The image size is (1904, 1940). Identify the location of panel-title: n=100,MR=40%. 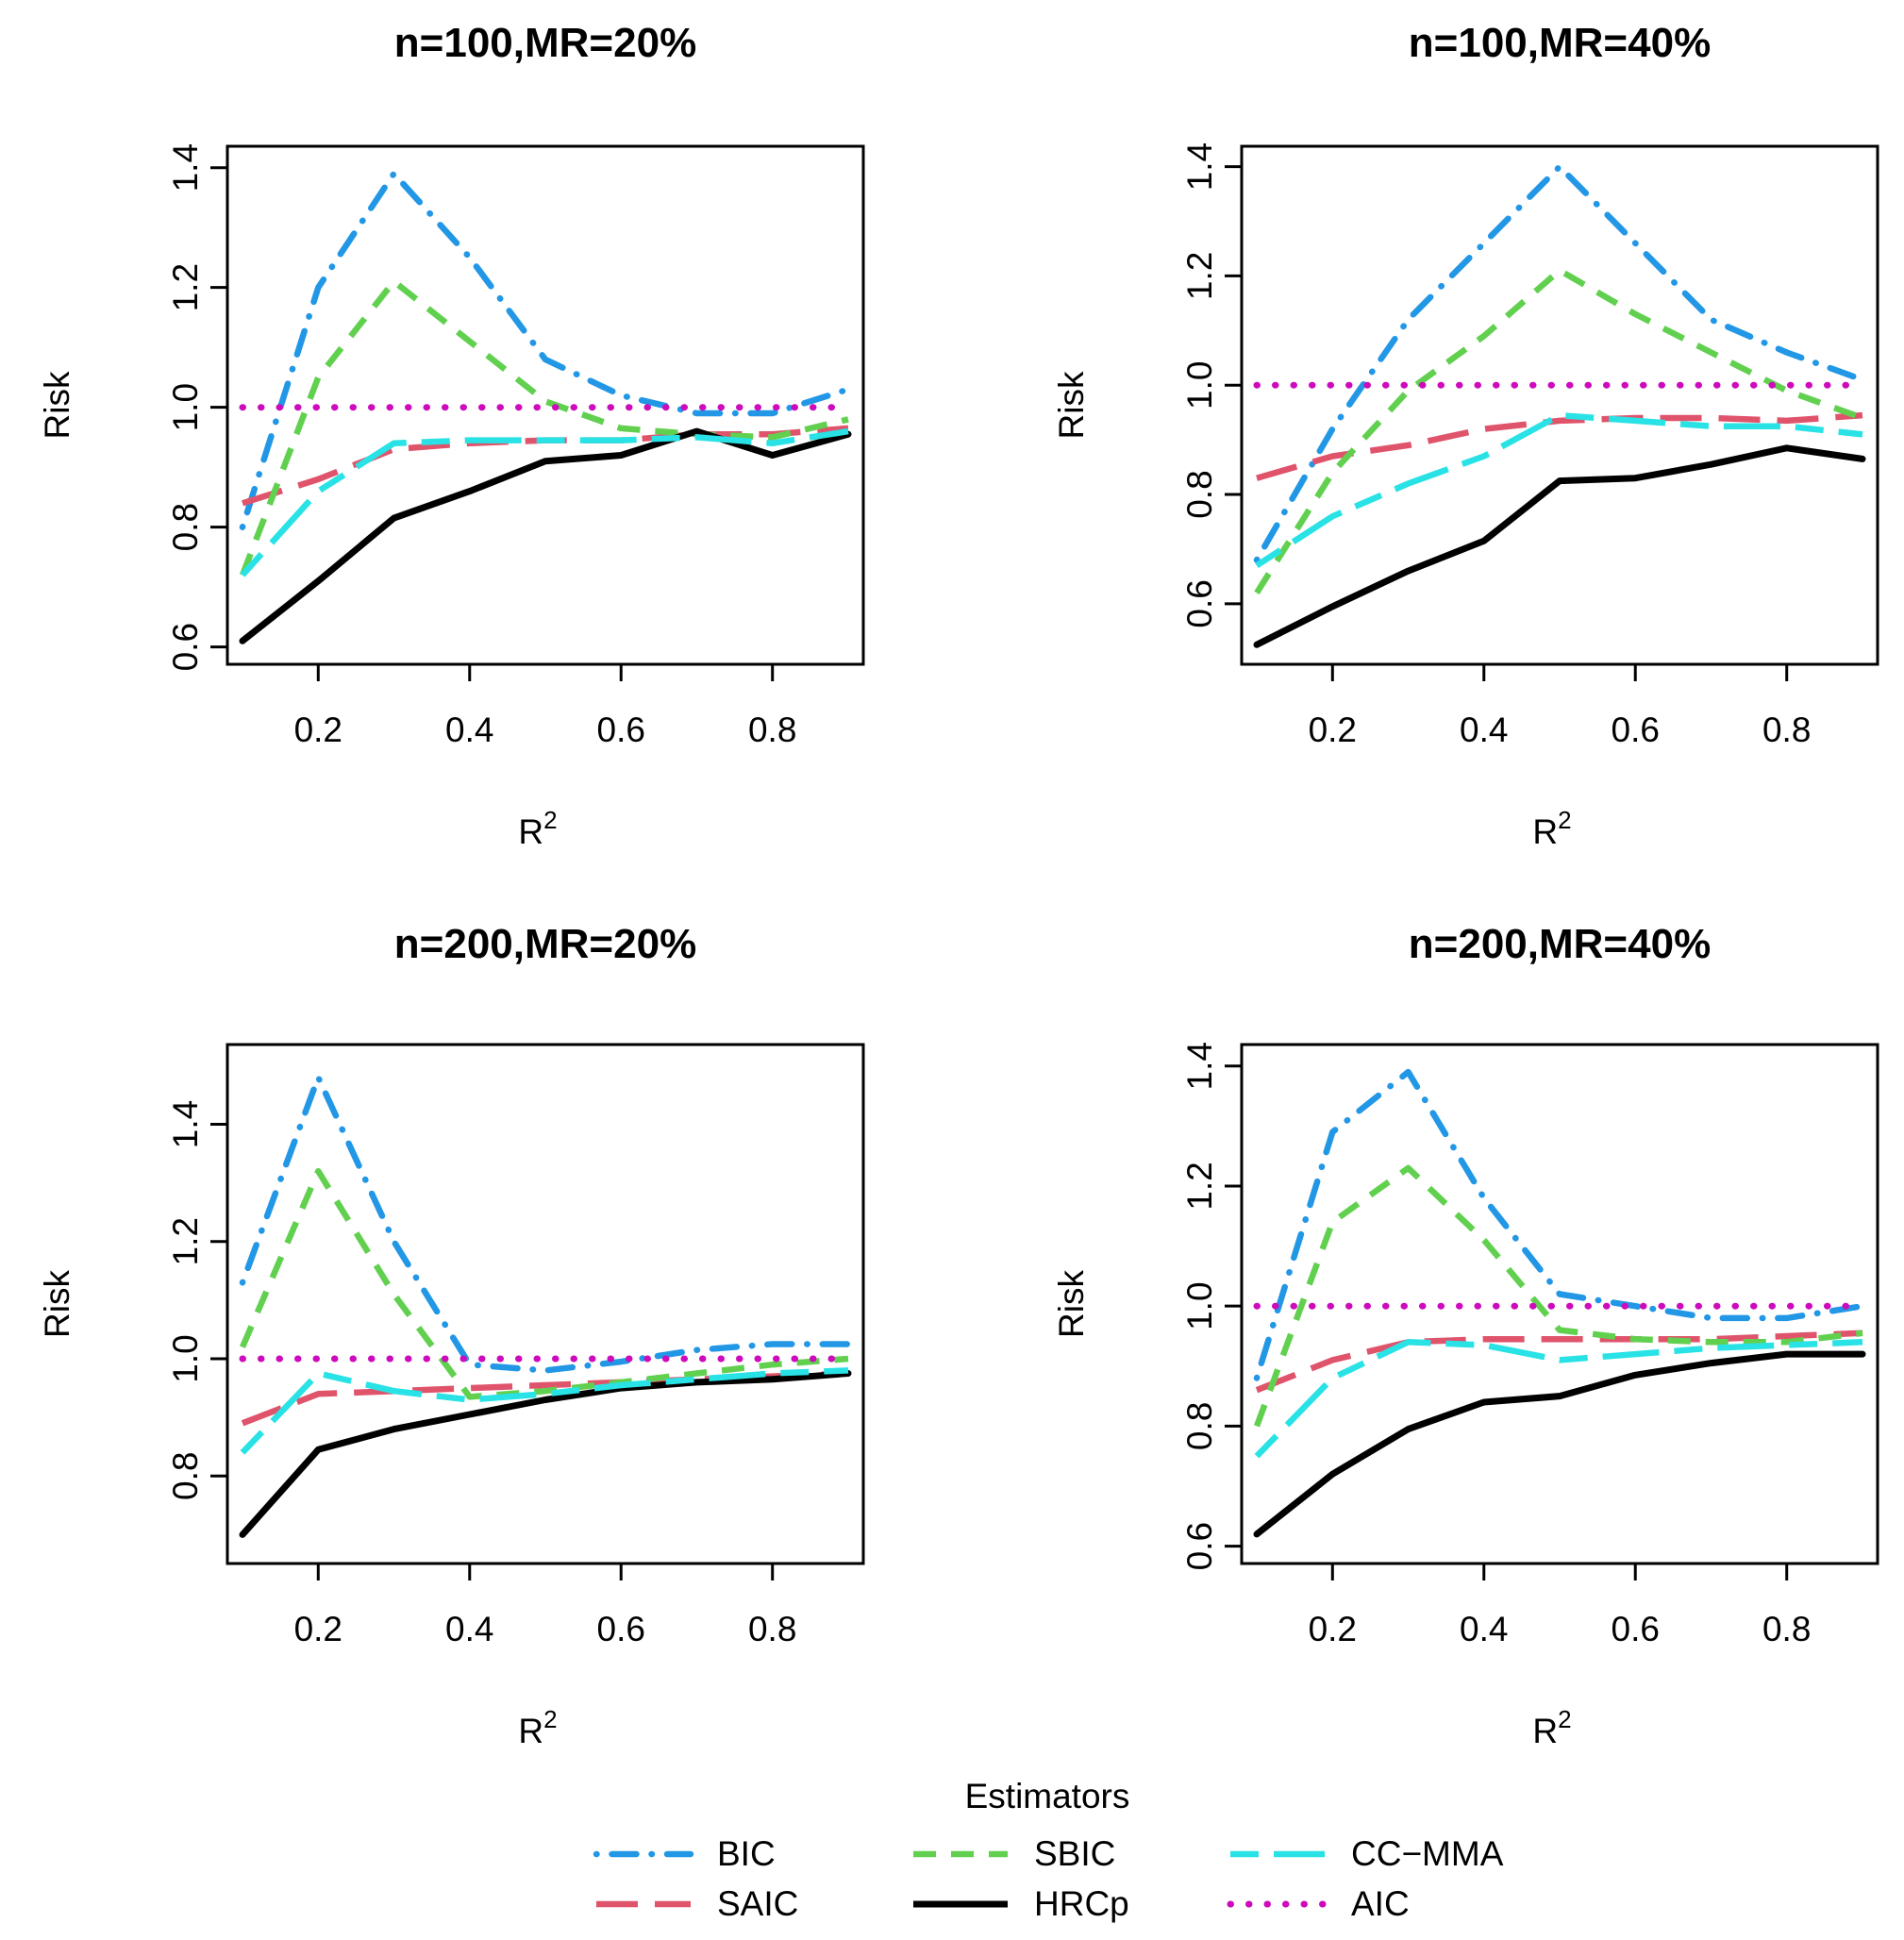
(1560, 43).